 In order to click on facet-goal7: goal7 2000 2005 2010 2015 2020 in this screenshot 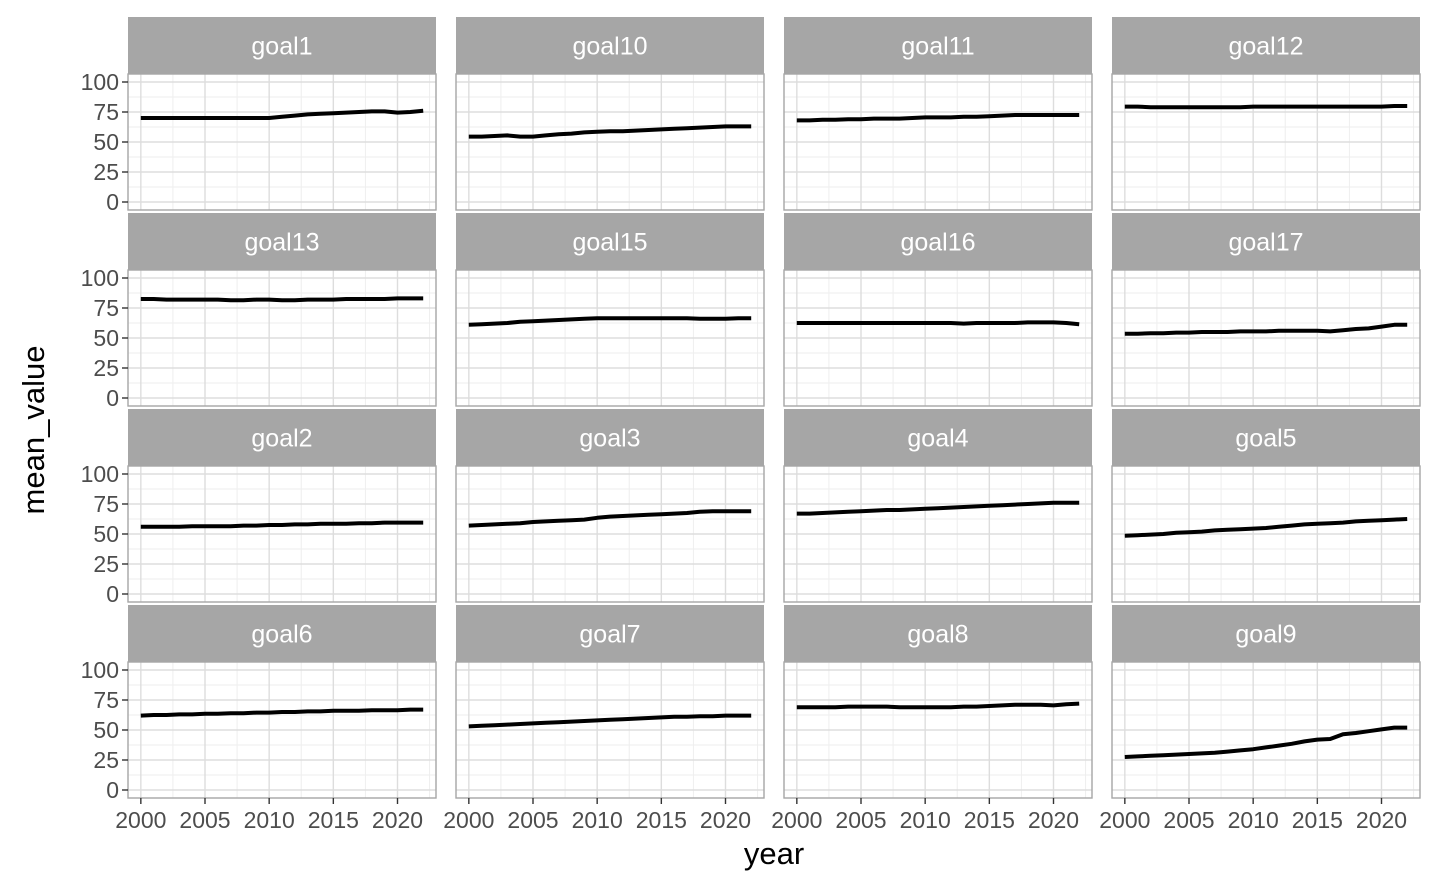, I will do `click(604, 719)`.